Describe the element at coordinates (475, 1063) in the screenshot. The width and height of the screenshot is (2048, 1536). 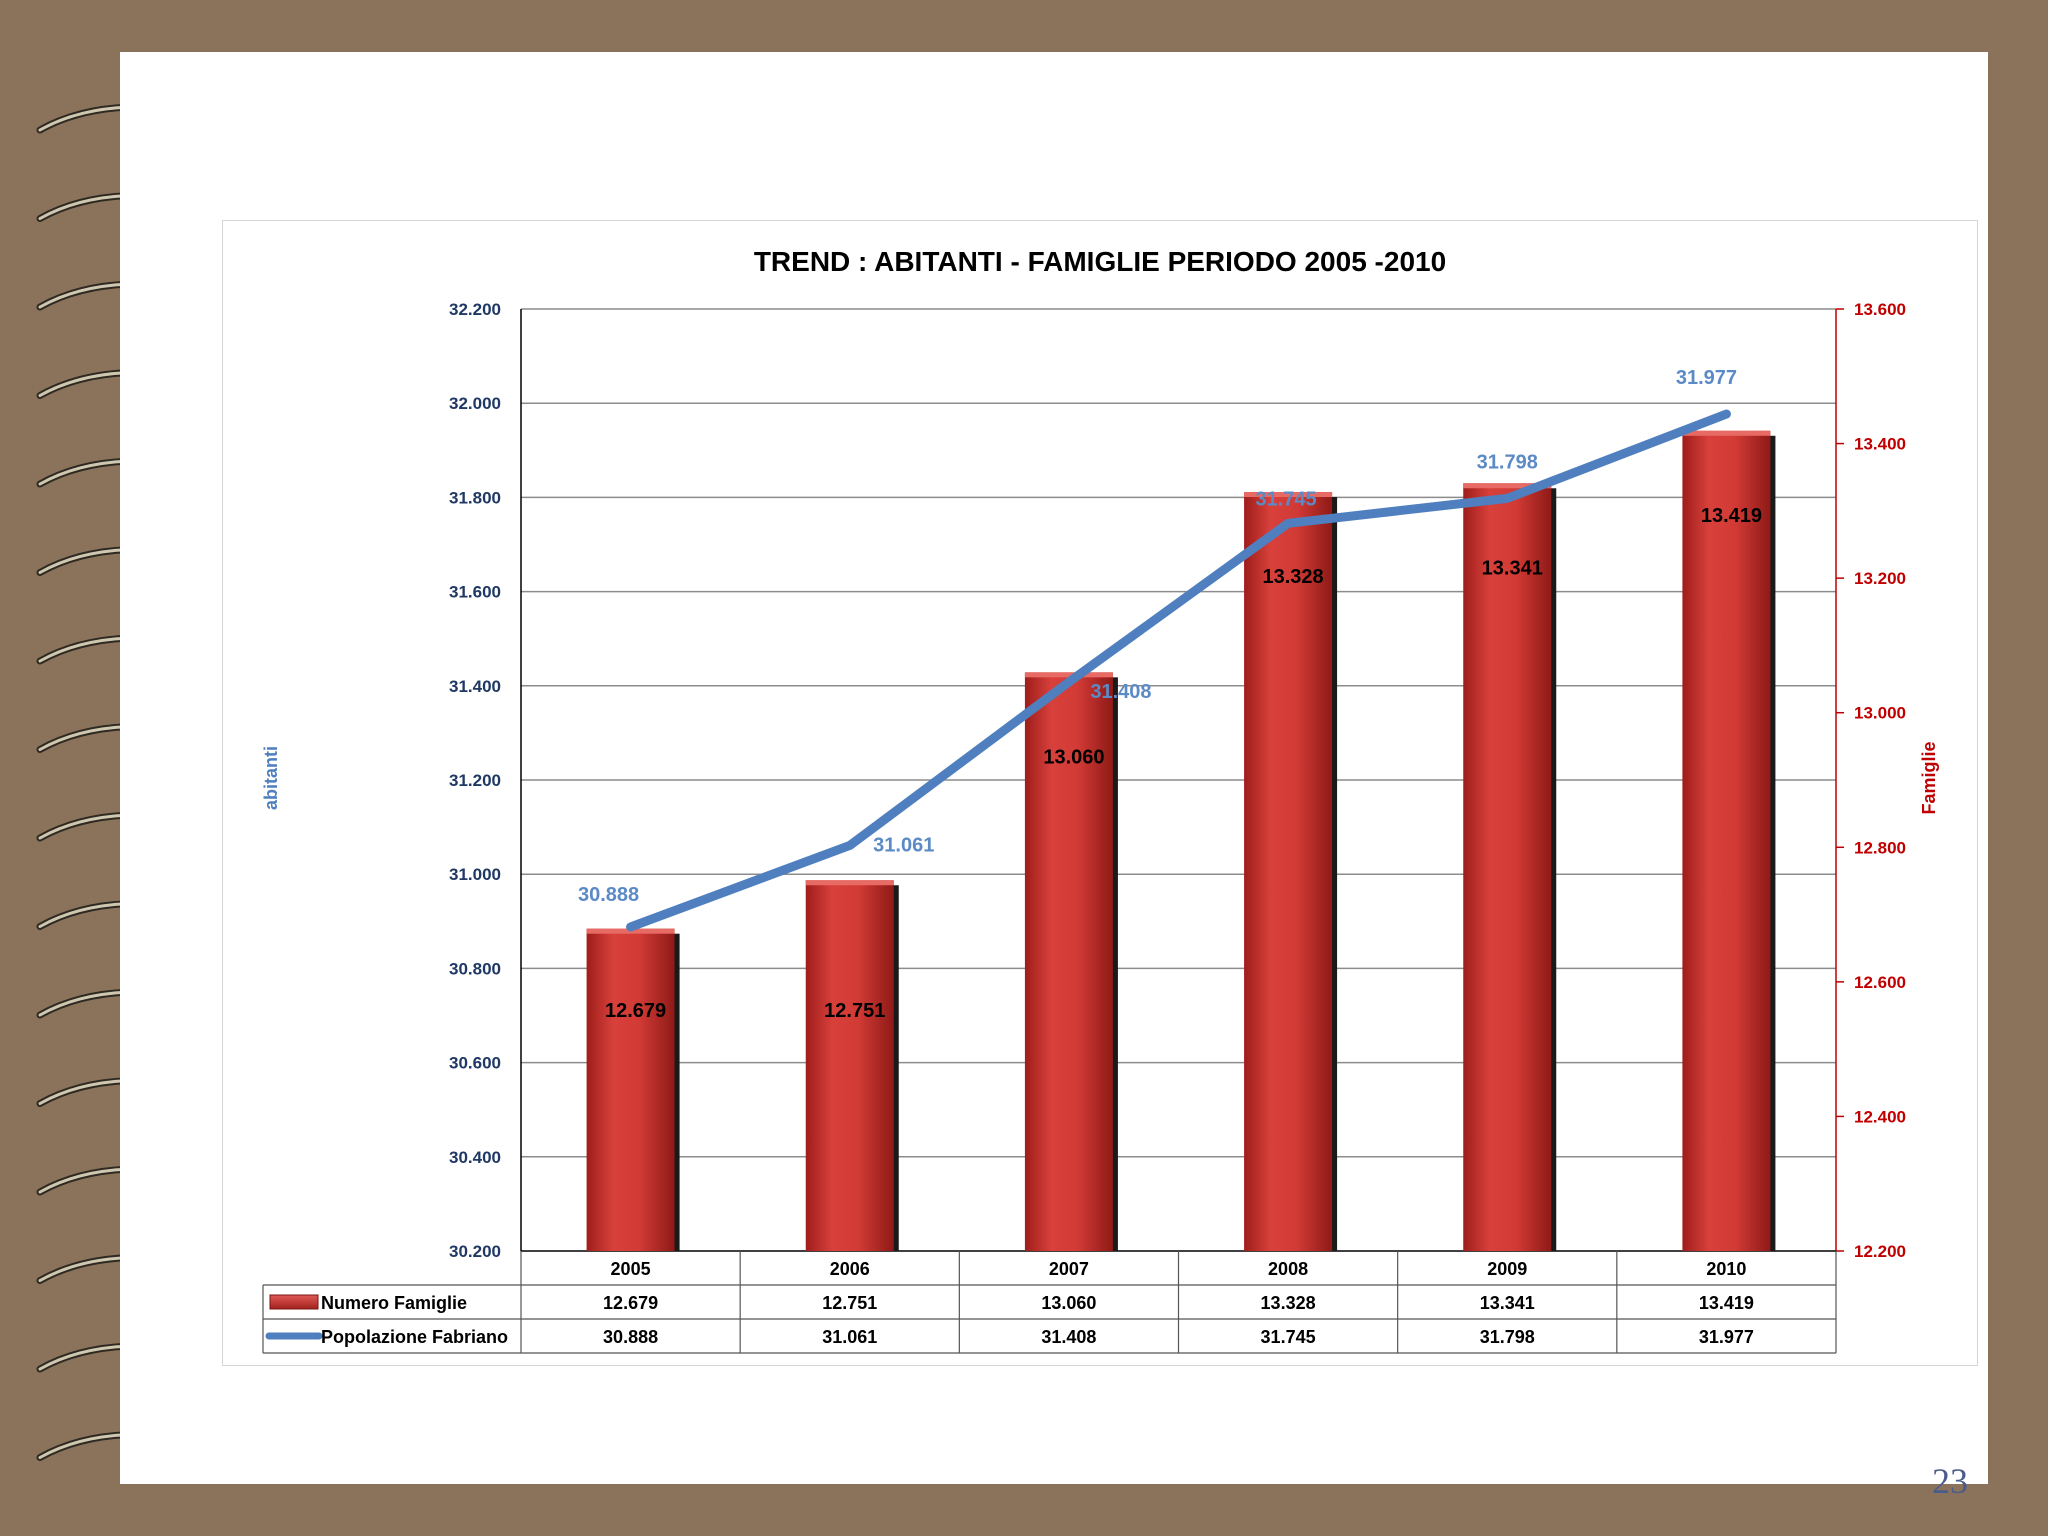
I see `y-left-tick-label: 30.600` at that location.